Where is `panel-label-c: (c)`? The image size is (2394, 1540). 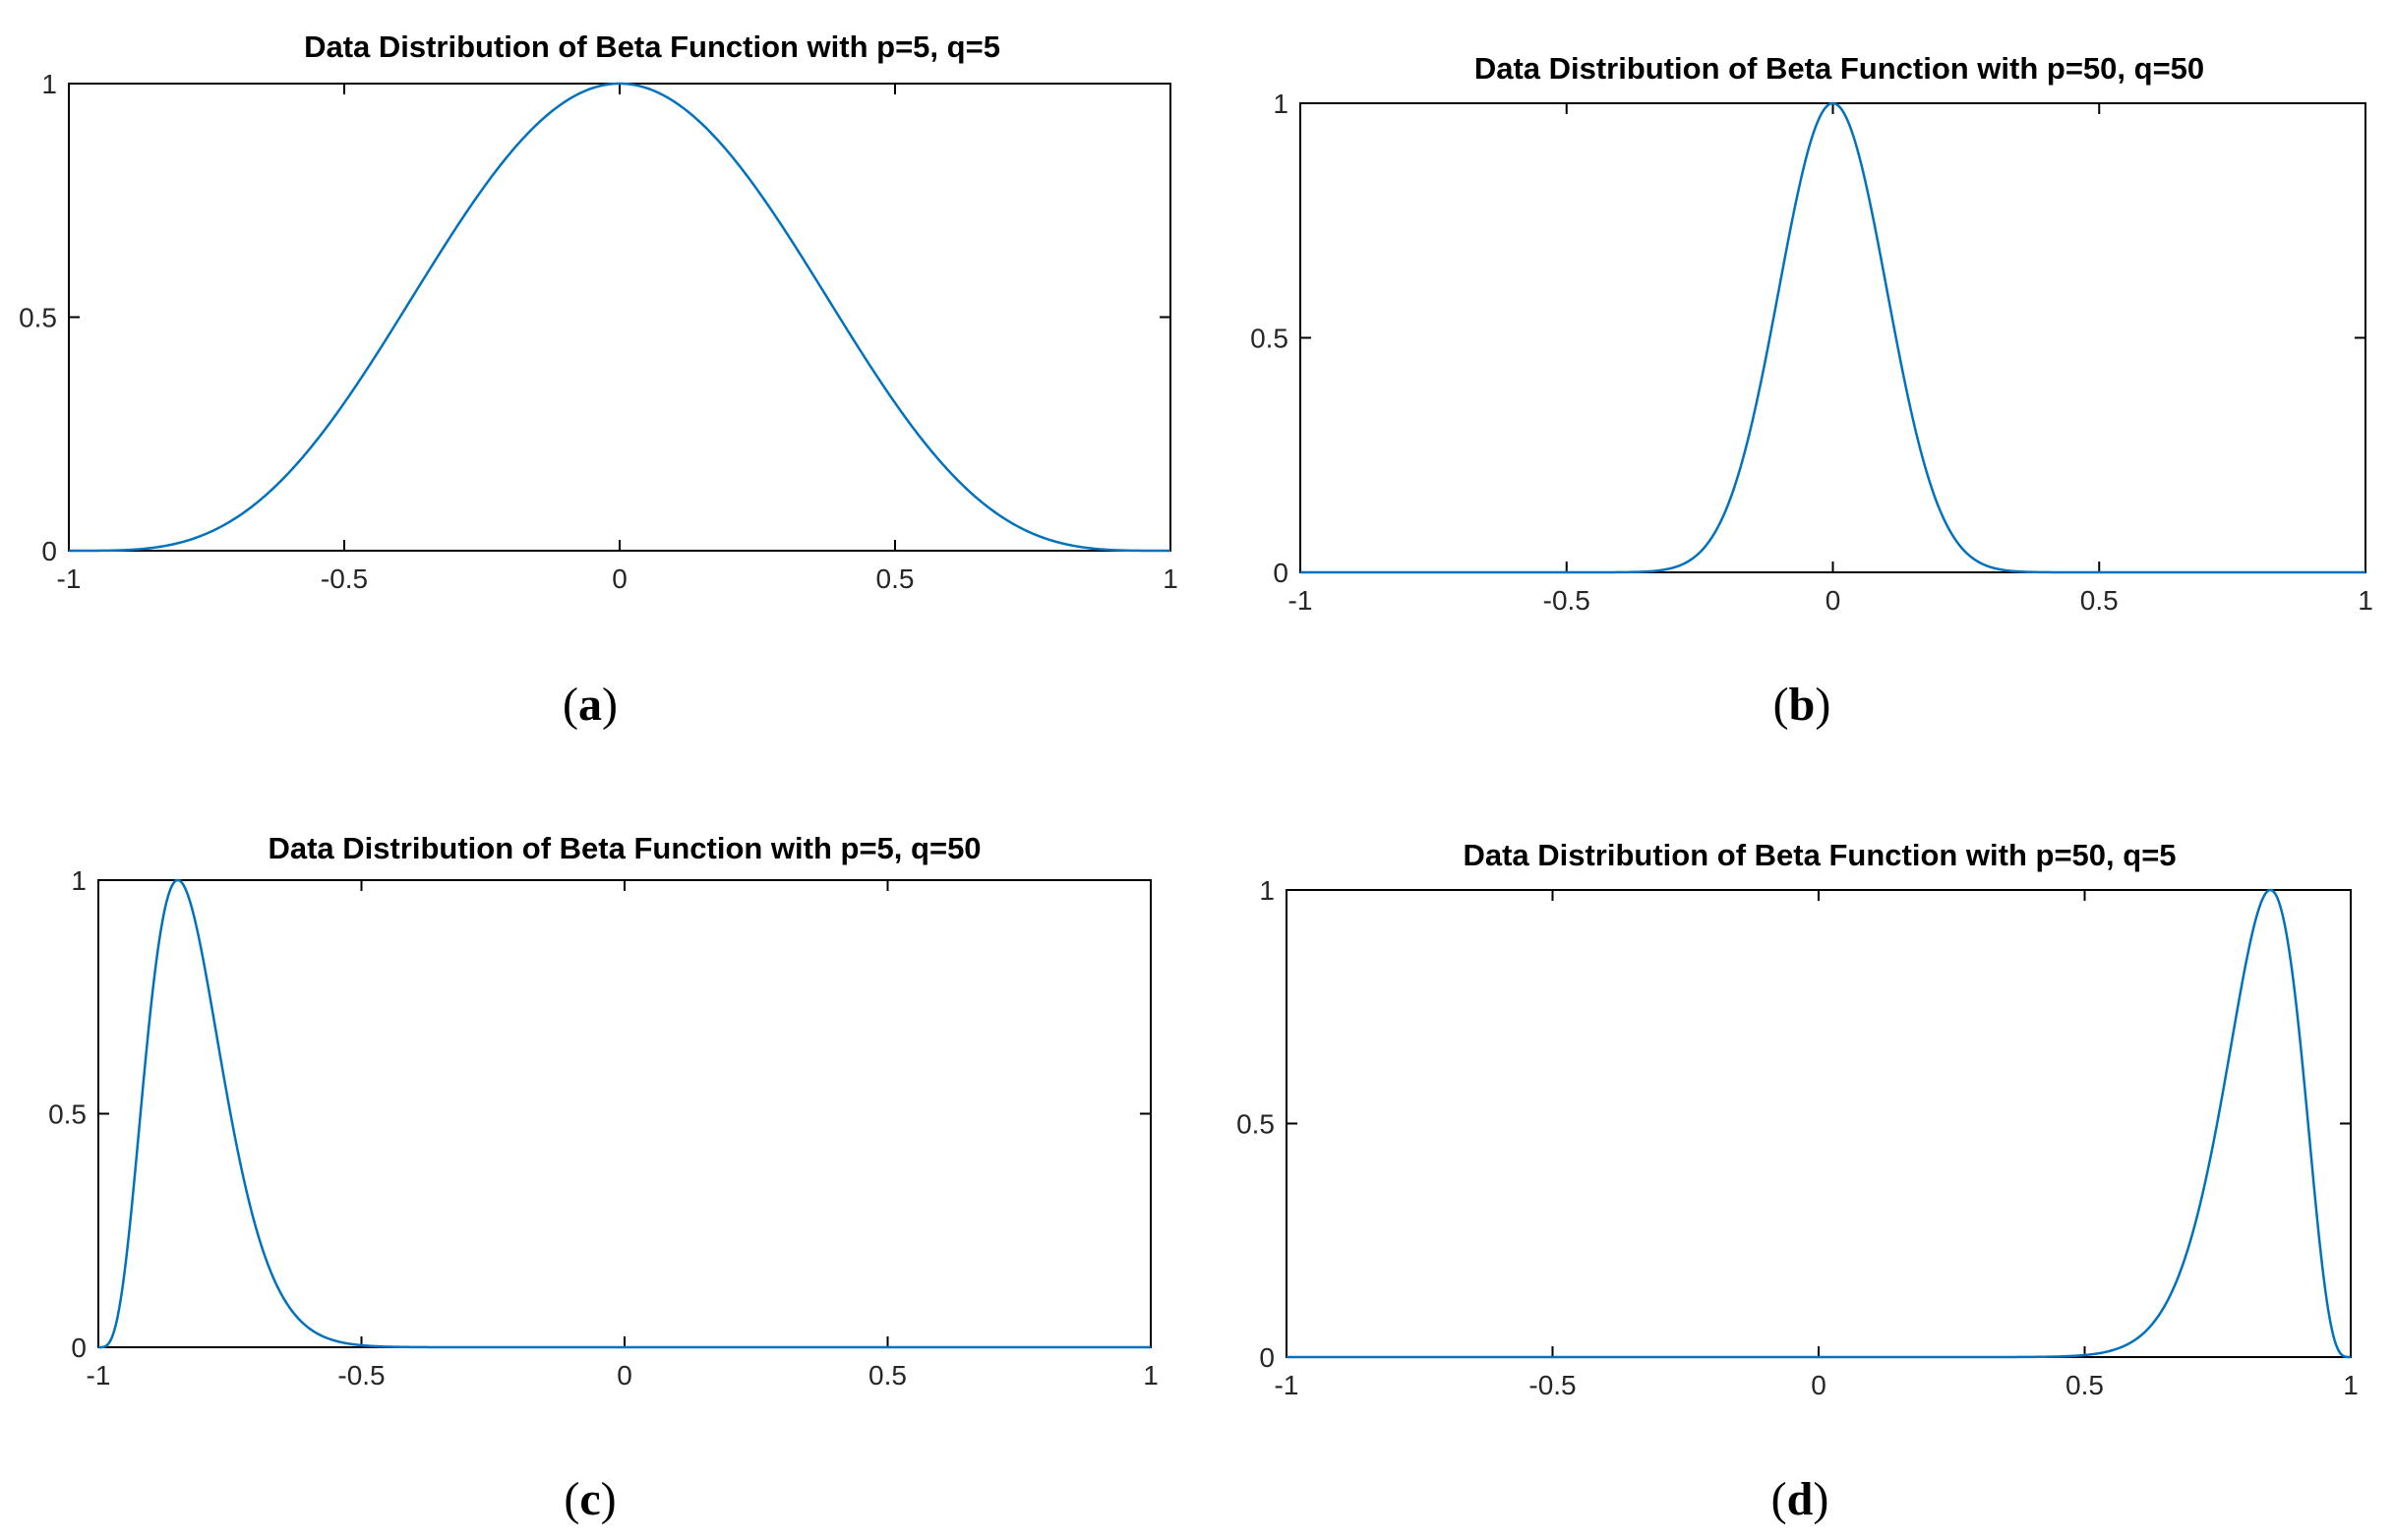
panel-label-c: (c) is located at coordinates (590, 1499).